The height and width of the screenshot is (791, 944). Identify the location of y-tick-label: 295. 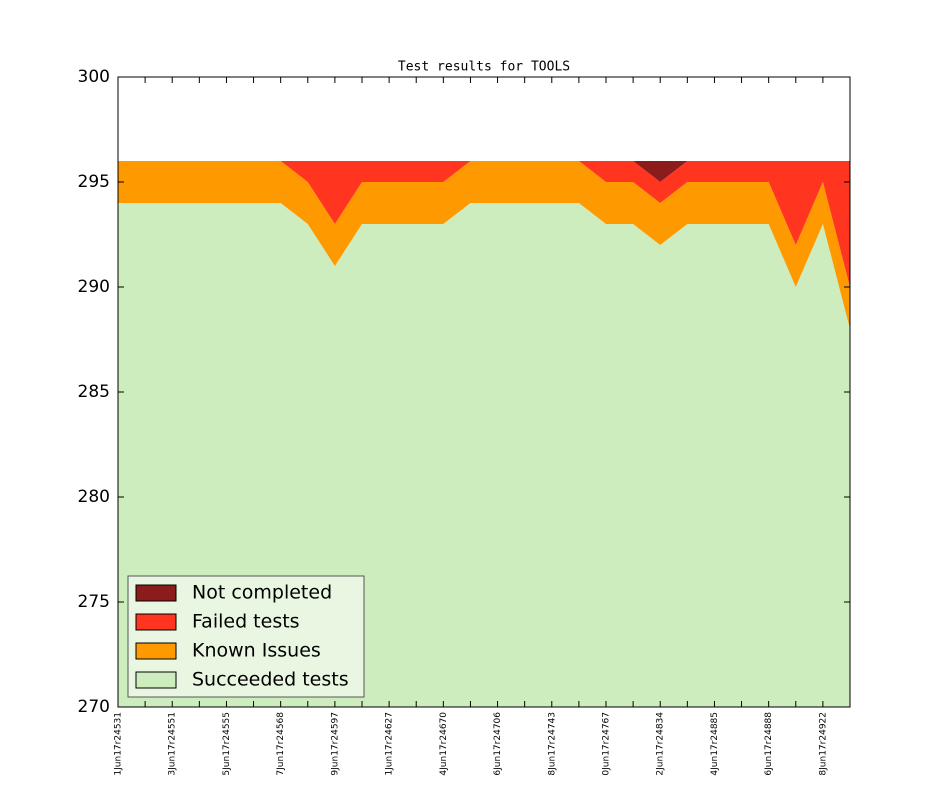
(94, 182).